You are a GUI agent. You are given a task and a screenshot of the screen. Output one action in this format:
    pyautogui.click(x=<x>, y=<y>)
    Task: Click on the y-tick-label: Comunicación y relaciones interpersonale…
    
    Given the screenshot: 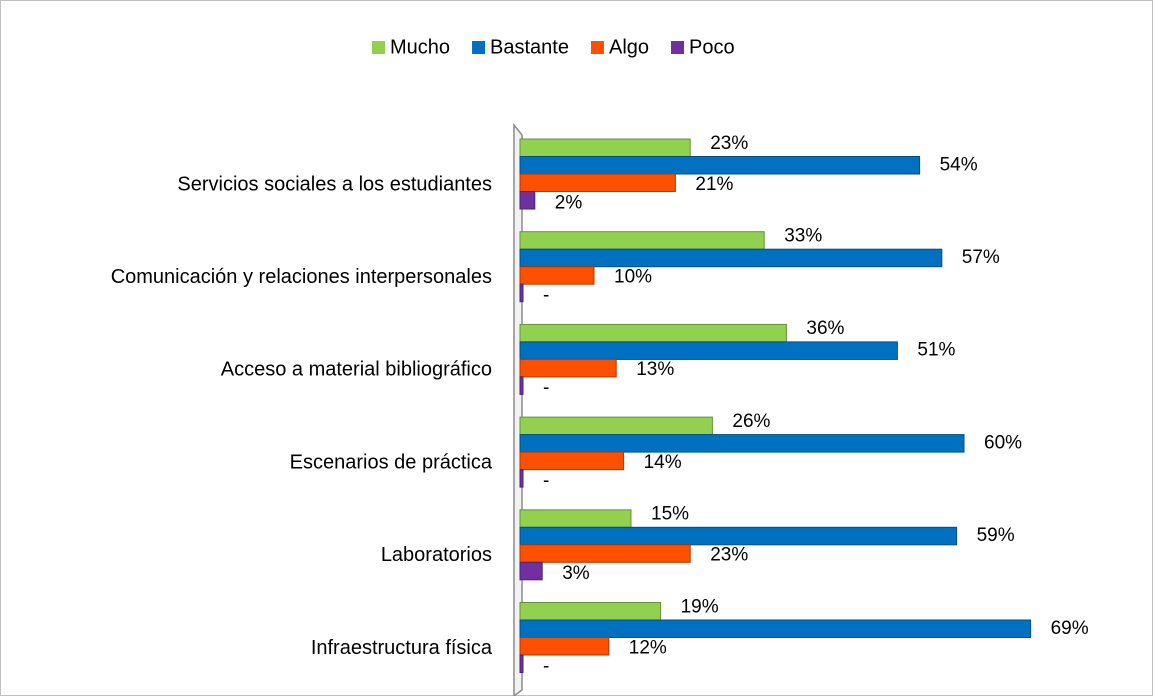 What is the action you would take?
    pyautogui.click(x=301, y=277)
    